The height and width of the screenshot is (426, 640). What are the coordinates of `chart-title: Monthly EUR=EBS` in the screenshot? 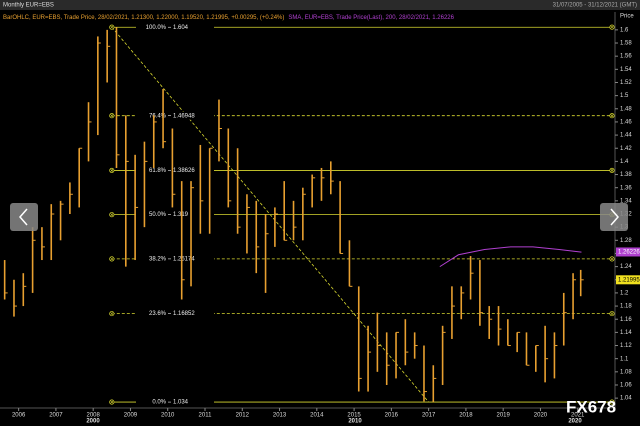 It's located at (28, 6).